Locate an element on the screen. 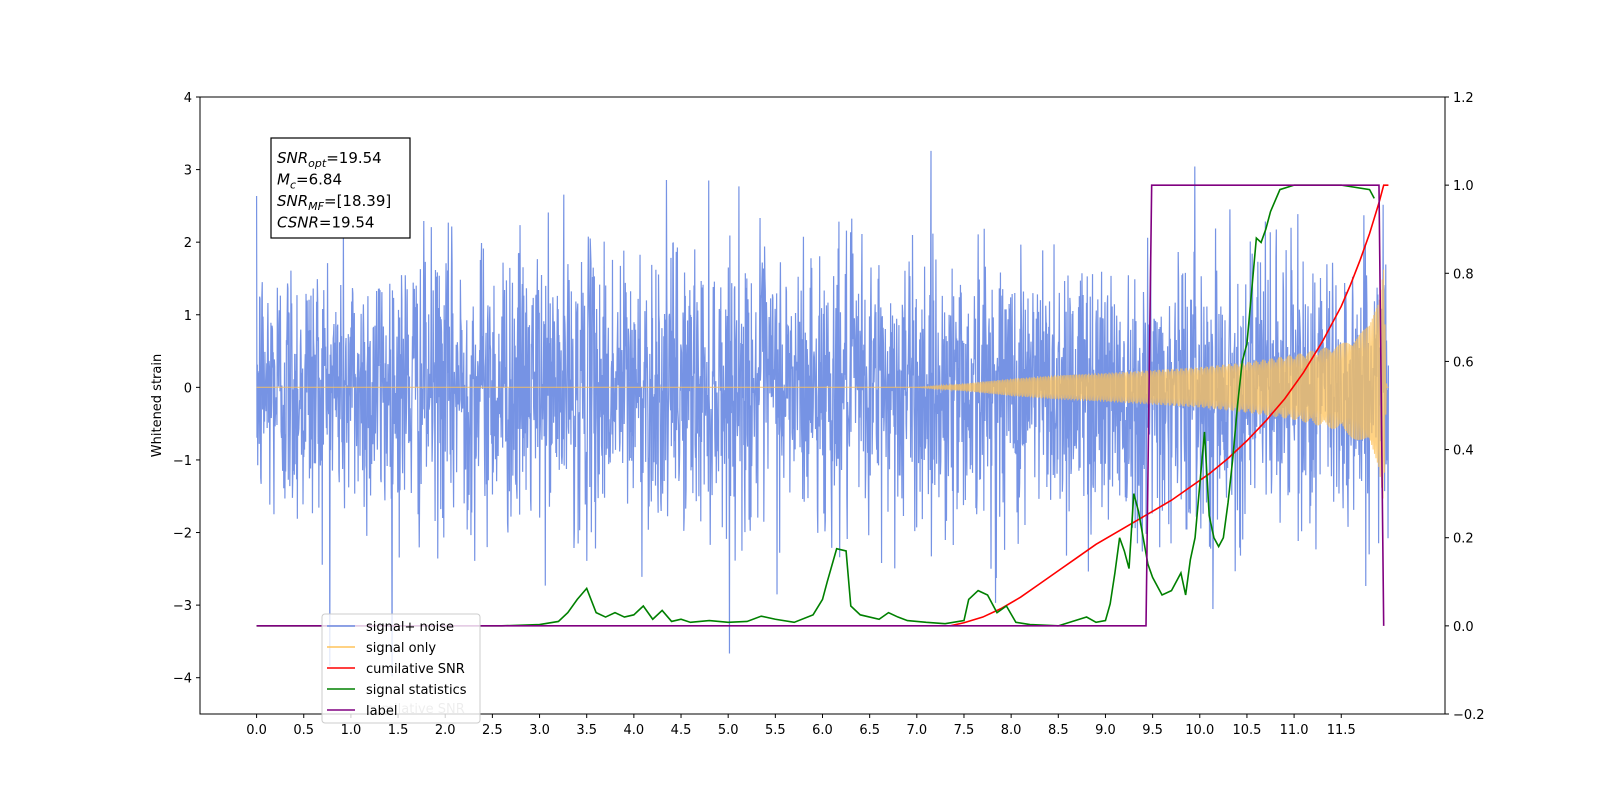  x-tick-label: 11.0 is located at coordinates (1294, 730).